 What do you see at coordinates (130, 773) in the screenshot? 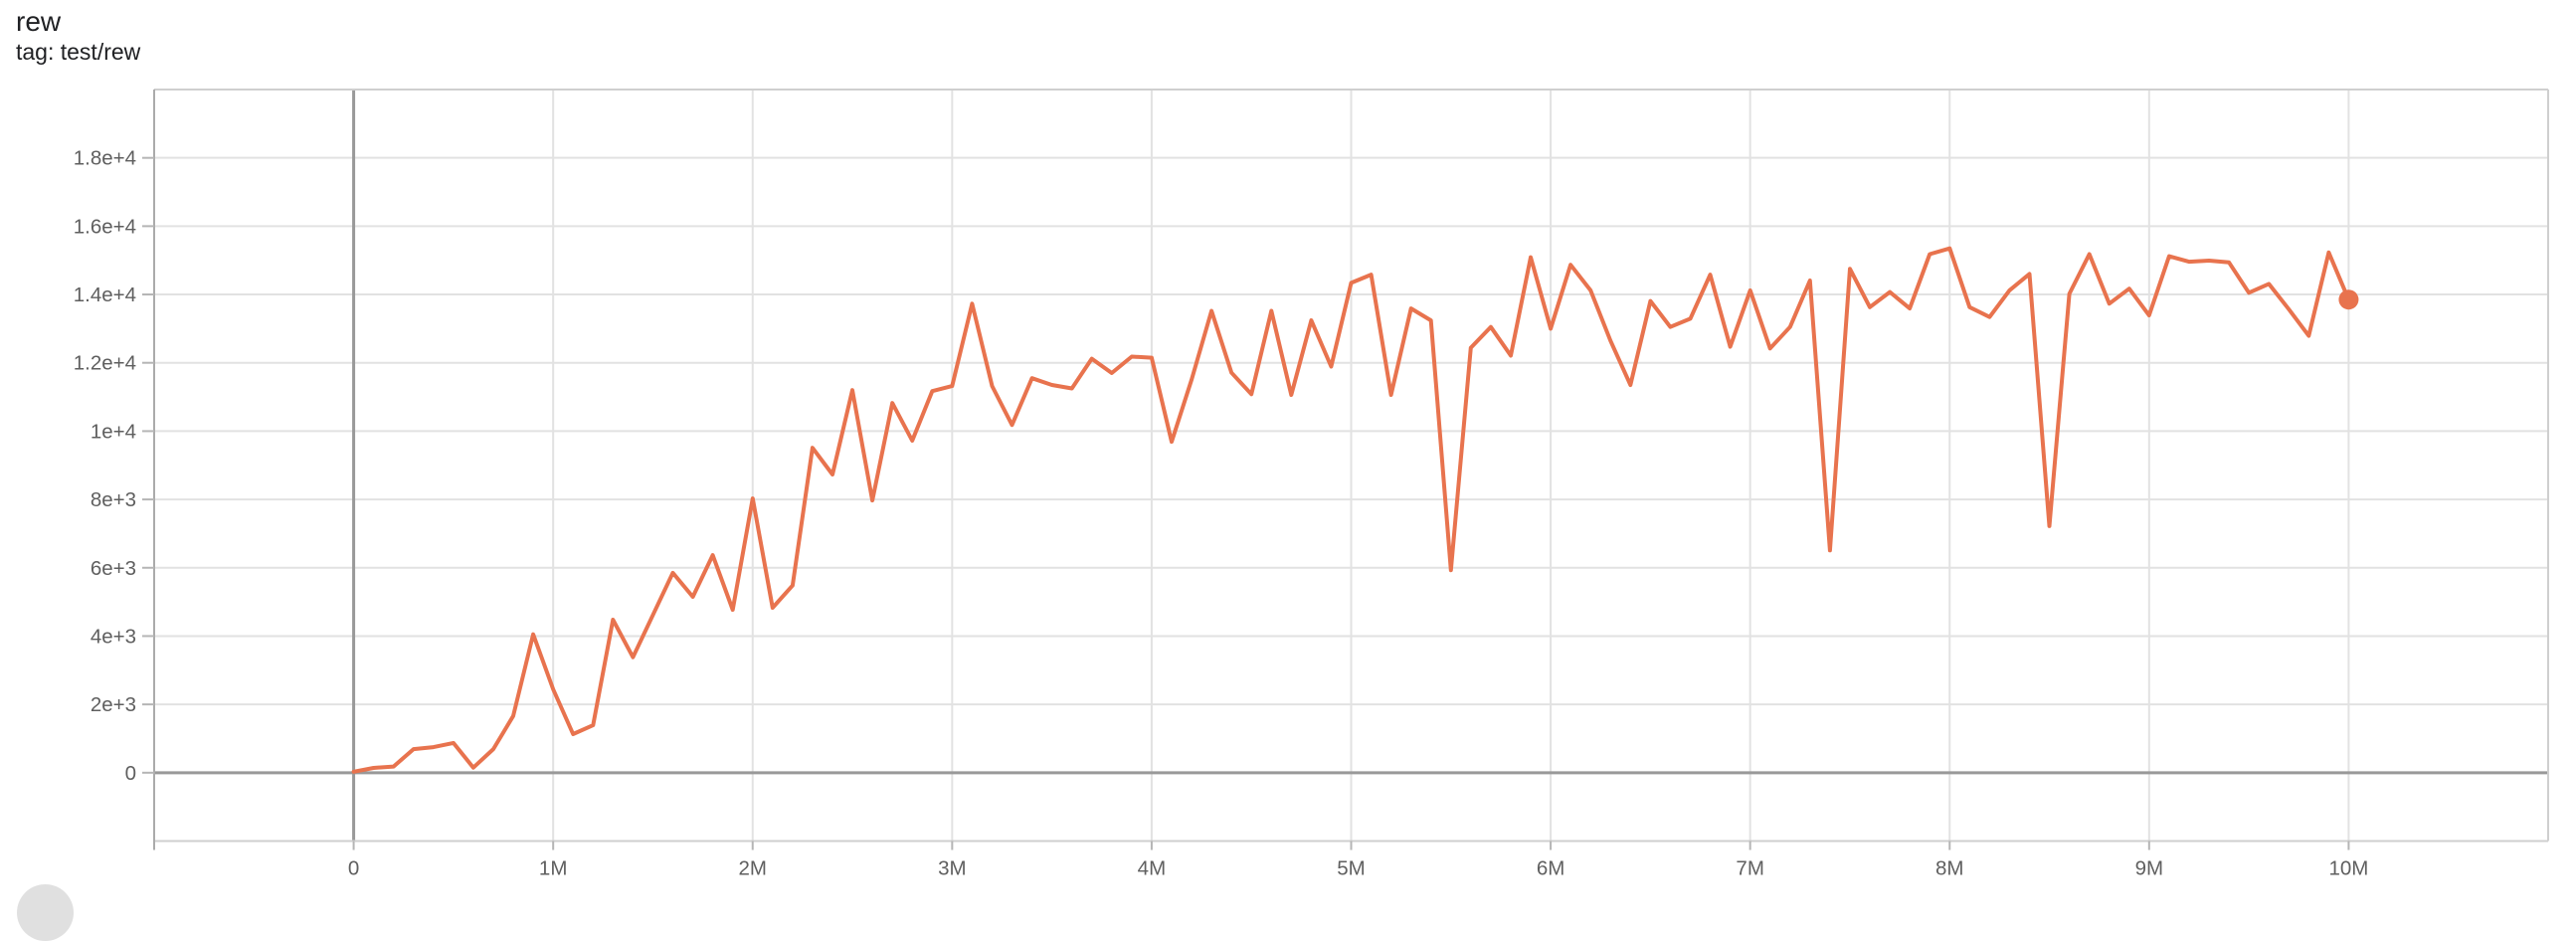
I see `y-tick-label: 0` at bounding box center [130, 773].